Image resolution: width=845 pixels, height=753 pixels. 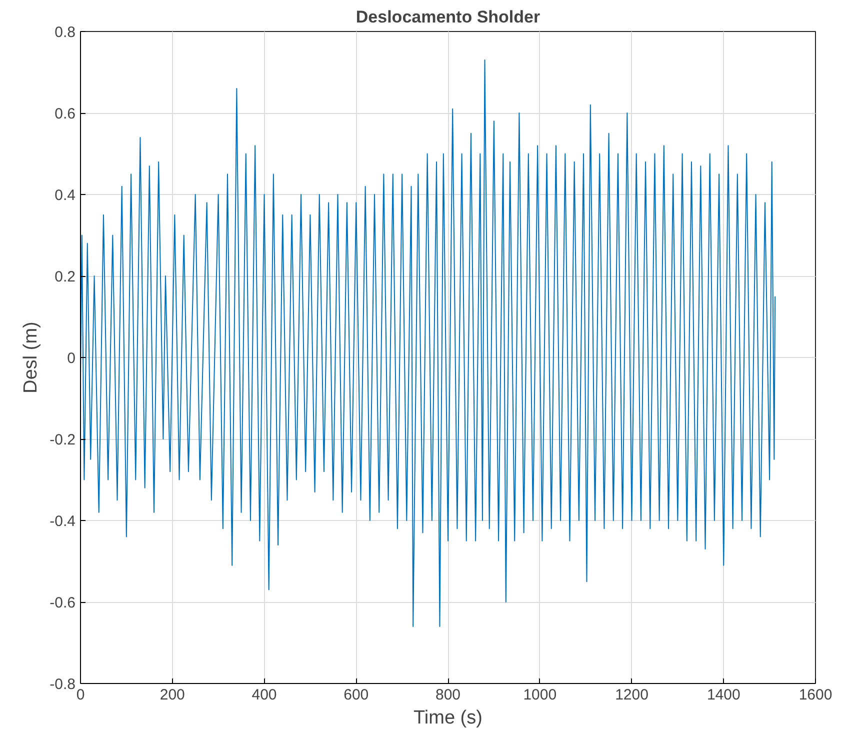 What do you see at coordinates (448, 17) in the screenshot?
I see `chart-title: Deslocamento Sholder` at bounding box center [448, 17].